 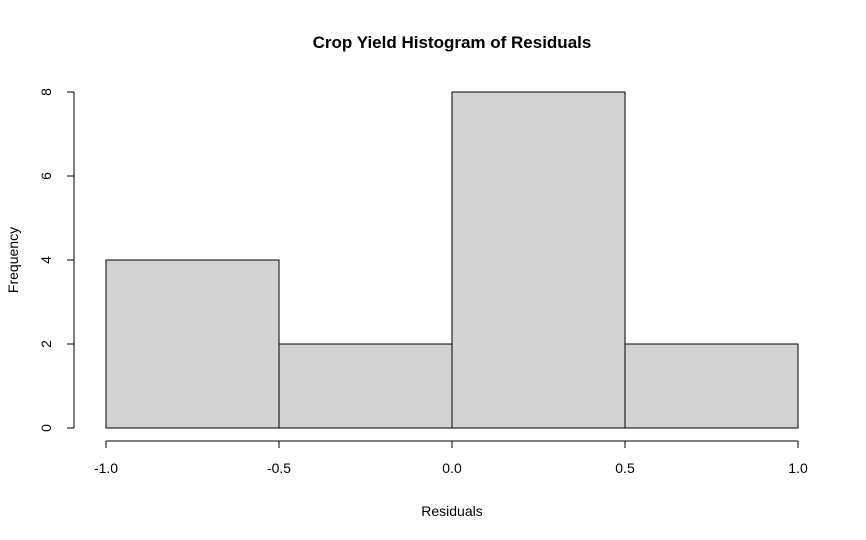 What do you see at coordinates (46, 92) in the screenshot?
I see `y-tick-label: 8` at bounding box center [46, 92].